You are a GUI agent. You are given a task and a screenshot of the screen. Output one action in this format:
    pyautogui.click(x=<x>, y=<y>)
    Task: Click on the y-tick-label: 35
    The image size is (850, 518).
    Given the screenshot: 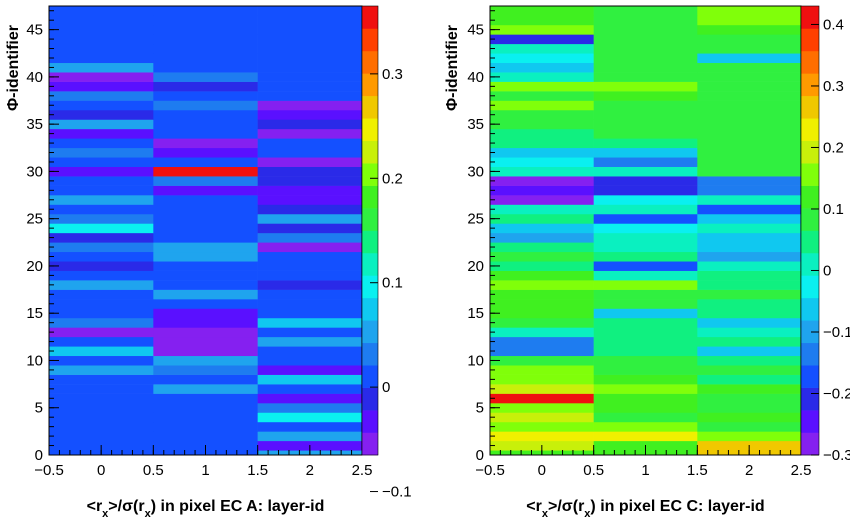 What is the action you would take?
    pyautogui.click(x=34, y=124)
    